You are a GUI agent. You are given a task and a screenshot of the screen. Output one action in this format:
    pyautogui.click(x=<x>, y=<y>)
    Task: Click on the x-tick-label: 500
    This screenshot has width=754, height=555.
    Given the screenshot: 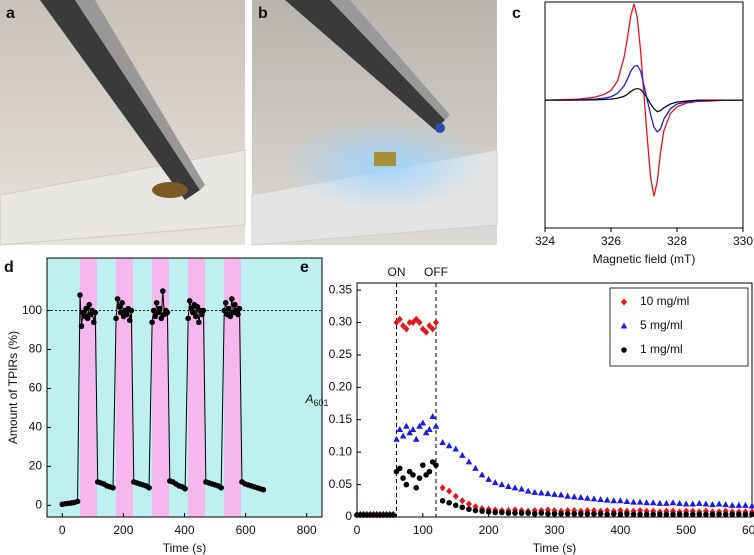 What is the action you would take?
    pyautogui.click(x=686, y=530)
    